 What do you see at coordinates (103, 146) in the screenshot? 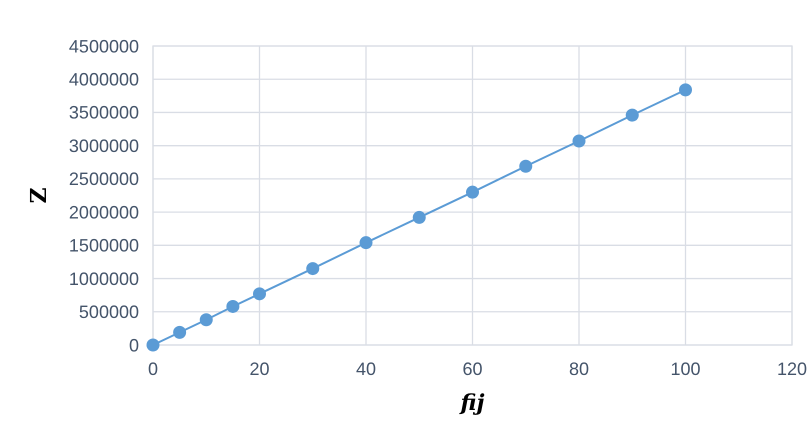
I see `y-tick-label: 3000000` at bounding box center [103, 146].